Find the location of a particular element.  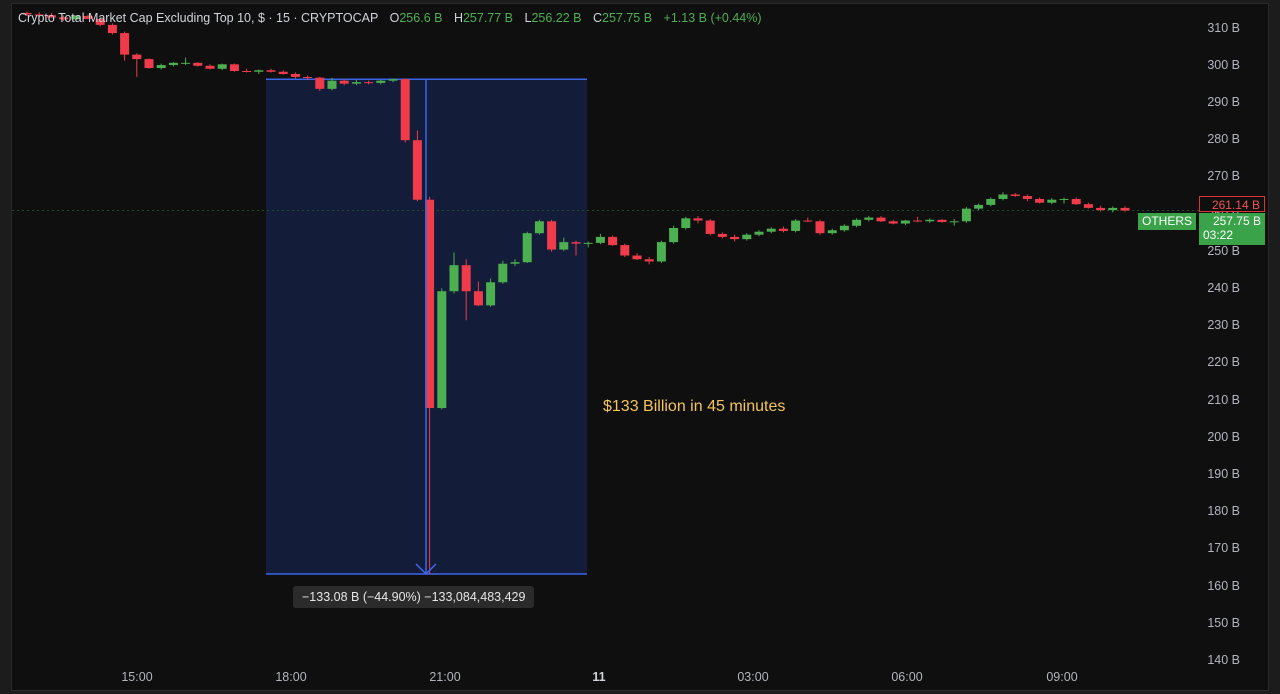

bar-countdown: 03:22 is located at coordinates (1218, 235).